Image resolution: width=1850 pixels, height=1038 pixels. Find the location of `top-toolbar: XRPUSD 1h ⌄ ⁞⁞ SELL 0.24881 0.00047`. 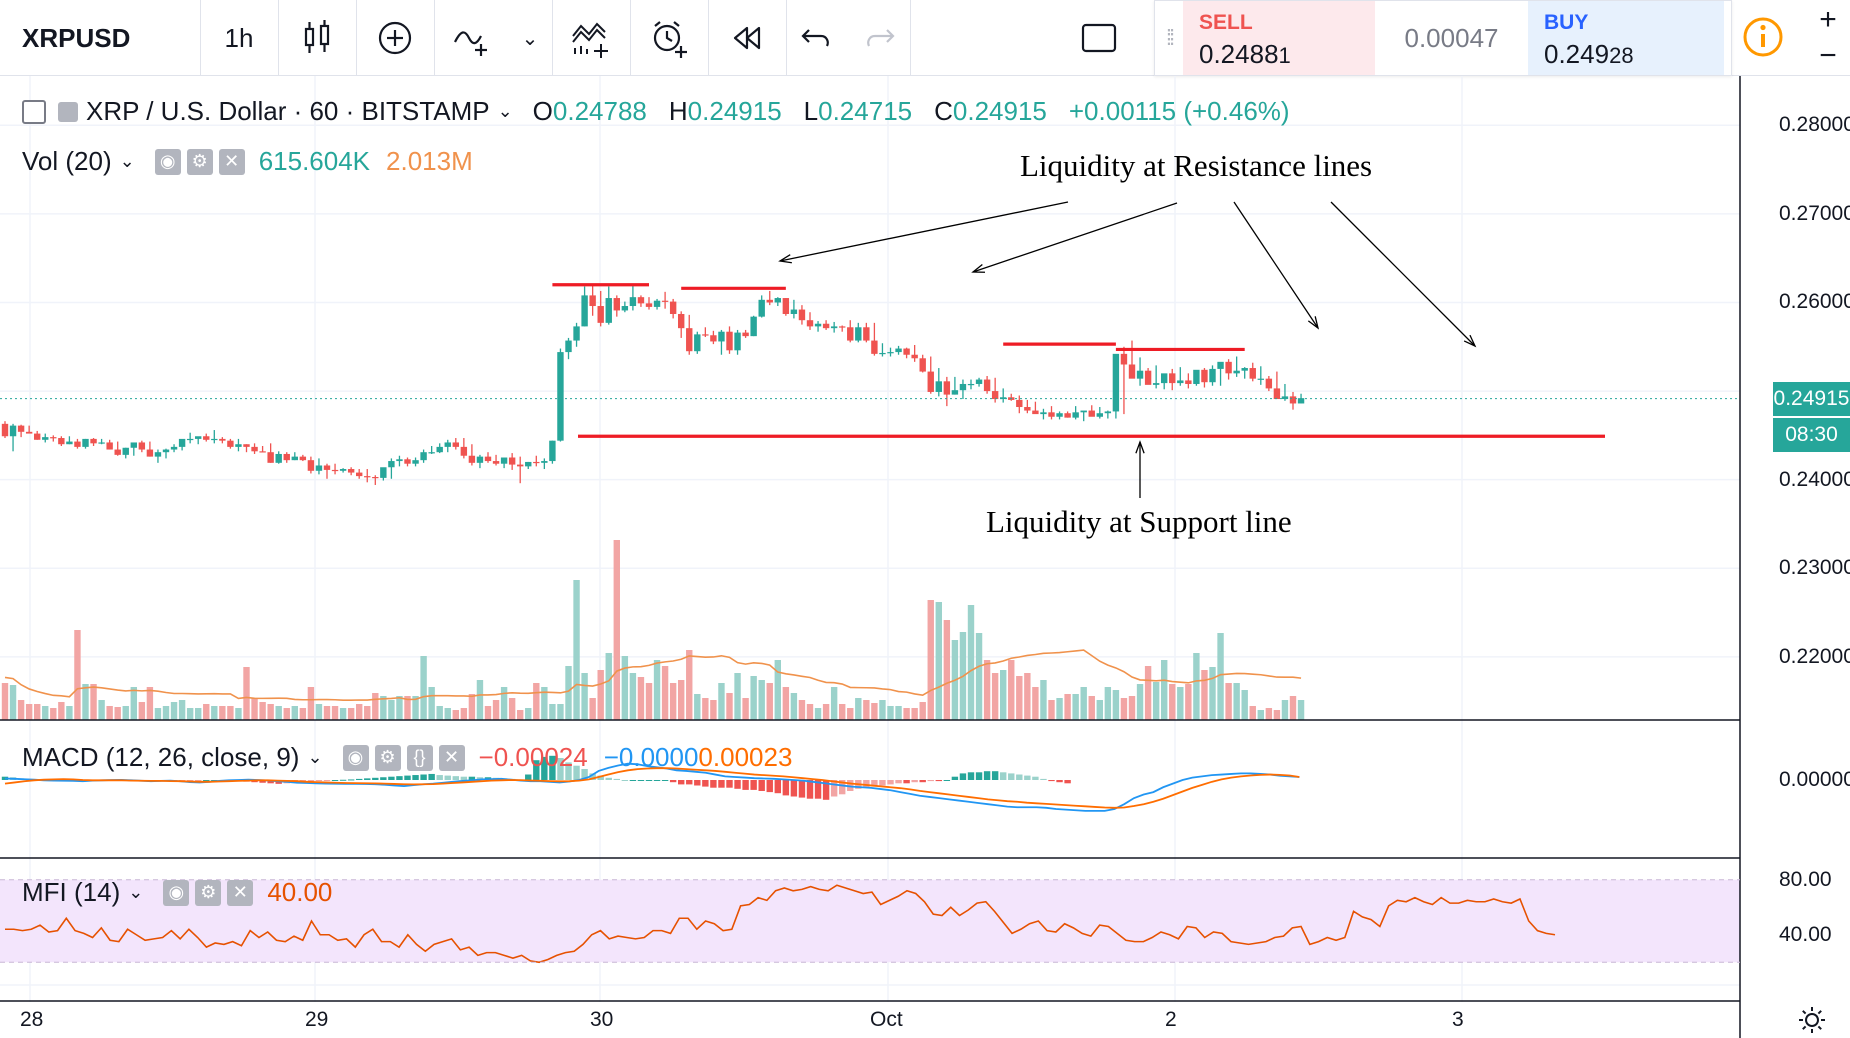

top-toolbar: XRPUSD 1h ⌄ ⁞⁞ SELL 0.24881 0.00047 is located at coordinates (925, 38).